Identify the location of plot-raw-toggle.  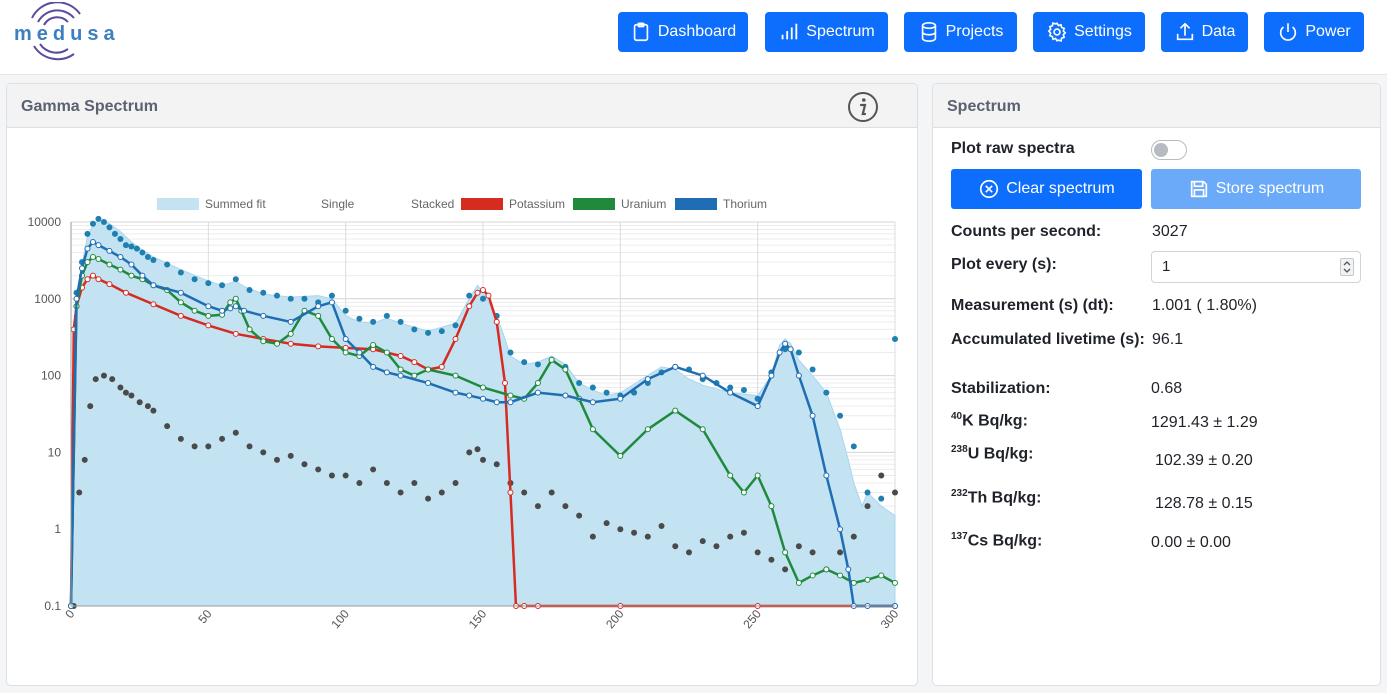
(1169, 150).